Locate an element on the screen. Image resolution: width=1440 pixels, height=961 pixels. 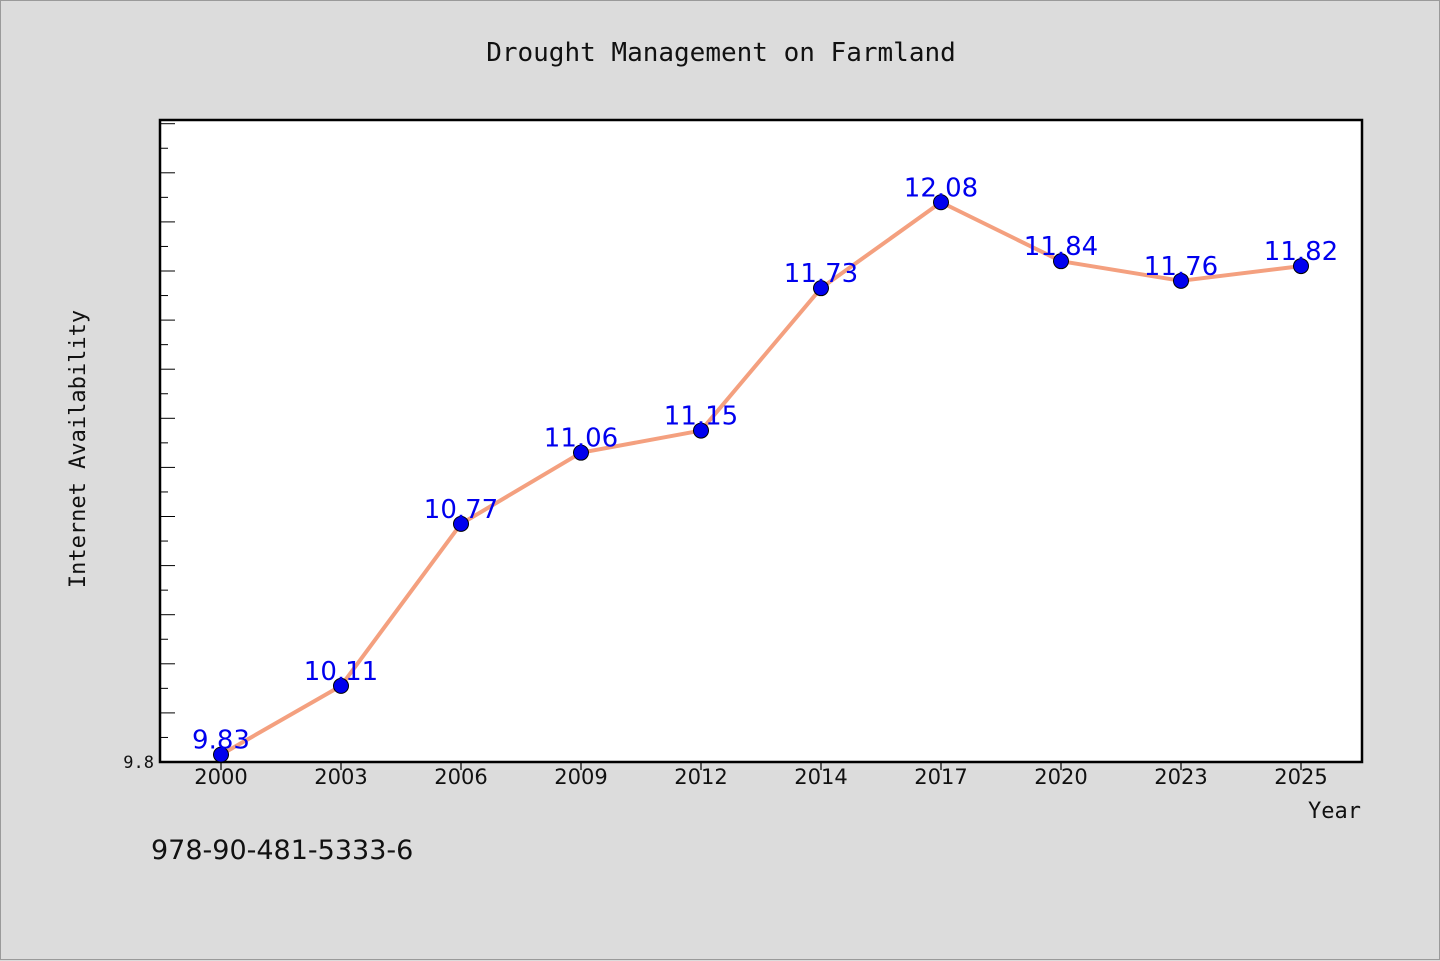
data-label: 9.83 is located at coordinates (221, 741).